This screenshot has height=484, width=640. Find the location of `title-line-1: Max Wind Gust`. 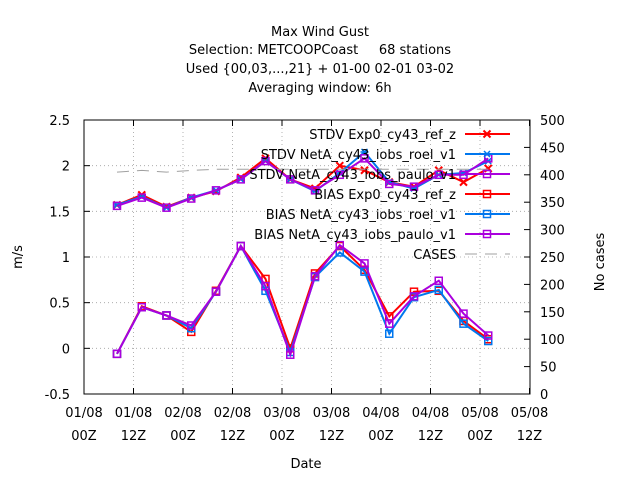

title-line-1: Max Wind Gust is located at coordinates (320, 32).